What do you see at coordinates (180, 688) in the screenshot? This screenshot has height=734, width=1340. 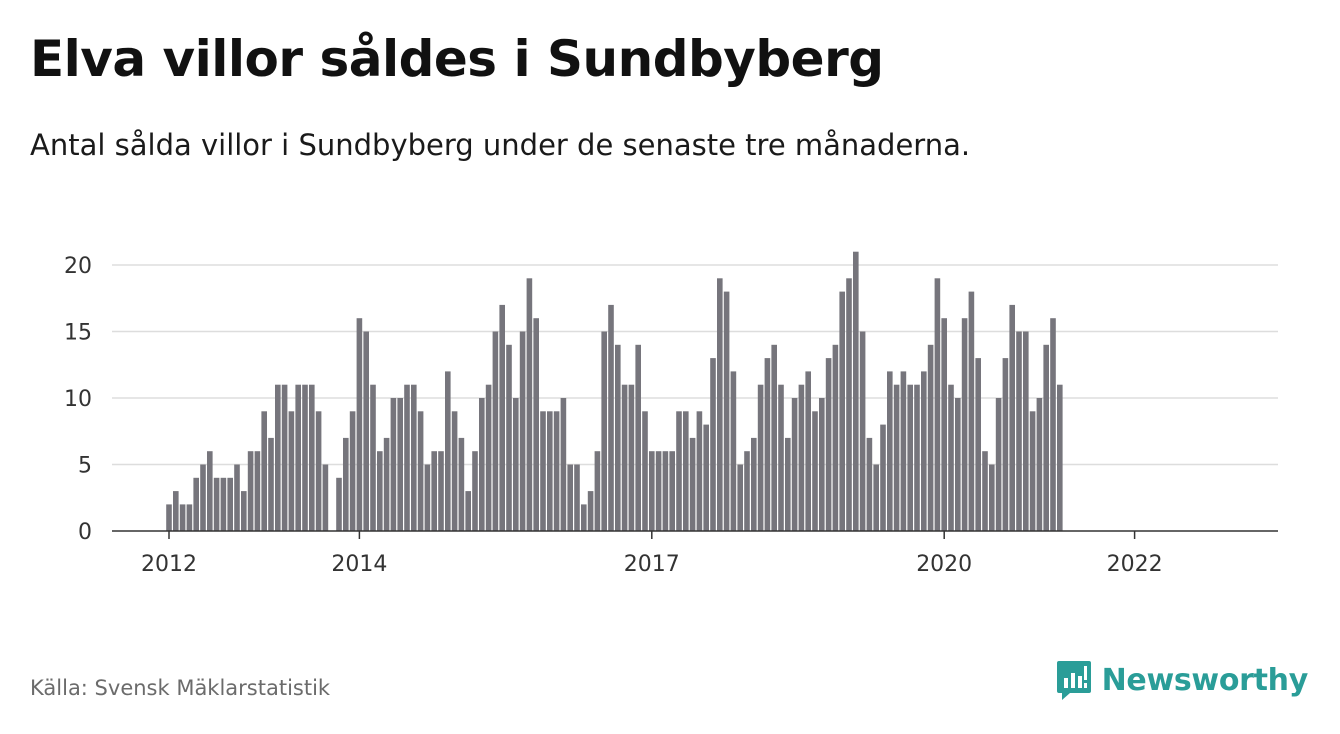 I see `source-note: Källa: Svensk Mäklarstatistik` at bounding box center [180, 688].